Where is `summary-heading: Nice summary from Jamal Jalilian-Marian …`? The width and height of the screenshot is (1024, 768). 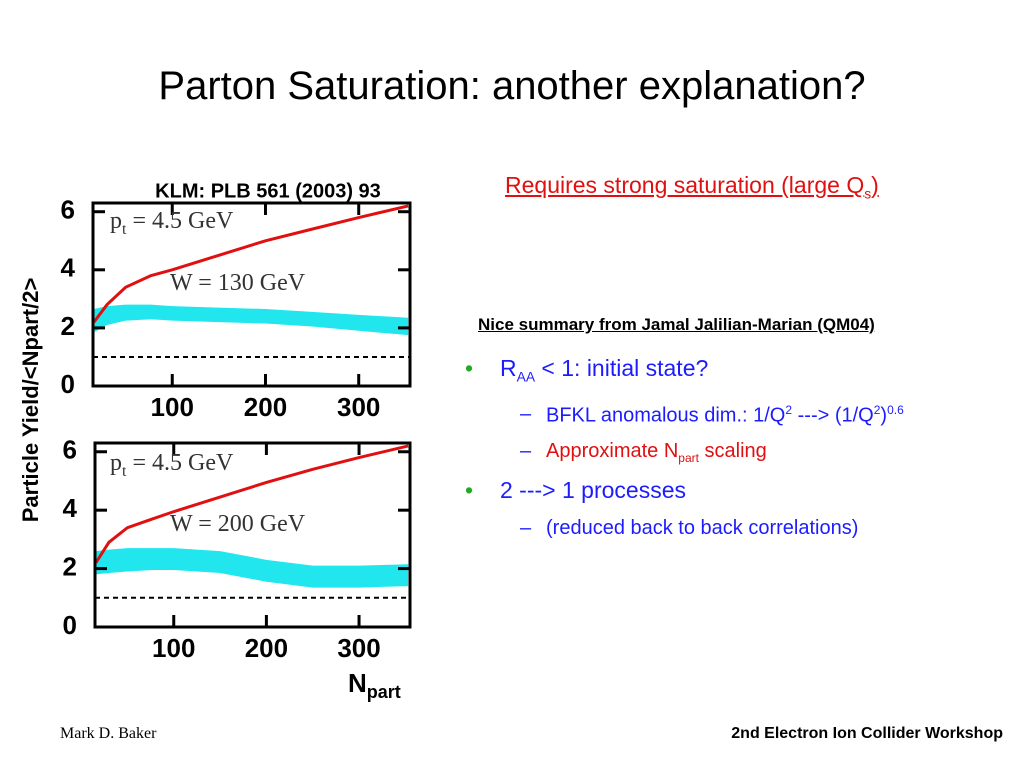
summary-heading: Nice summary from Jamal Jalilian-Marian … is located at coordinates (676, 324).